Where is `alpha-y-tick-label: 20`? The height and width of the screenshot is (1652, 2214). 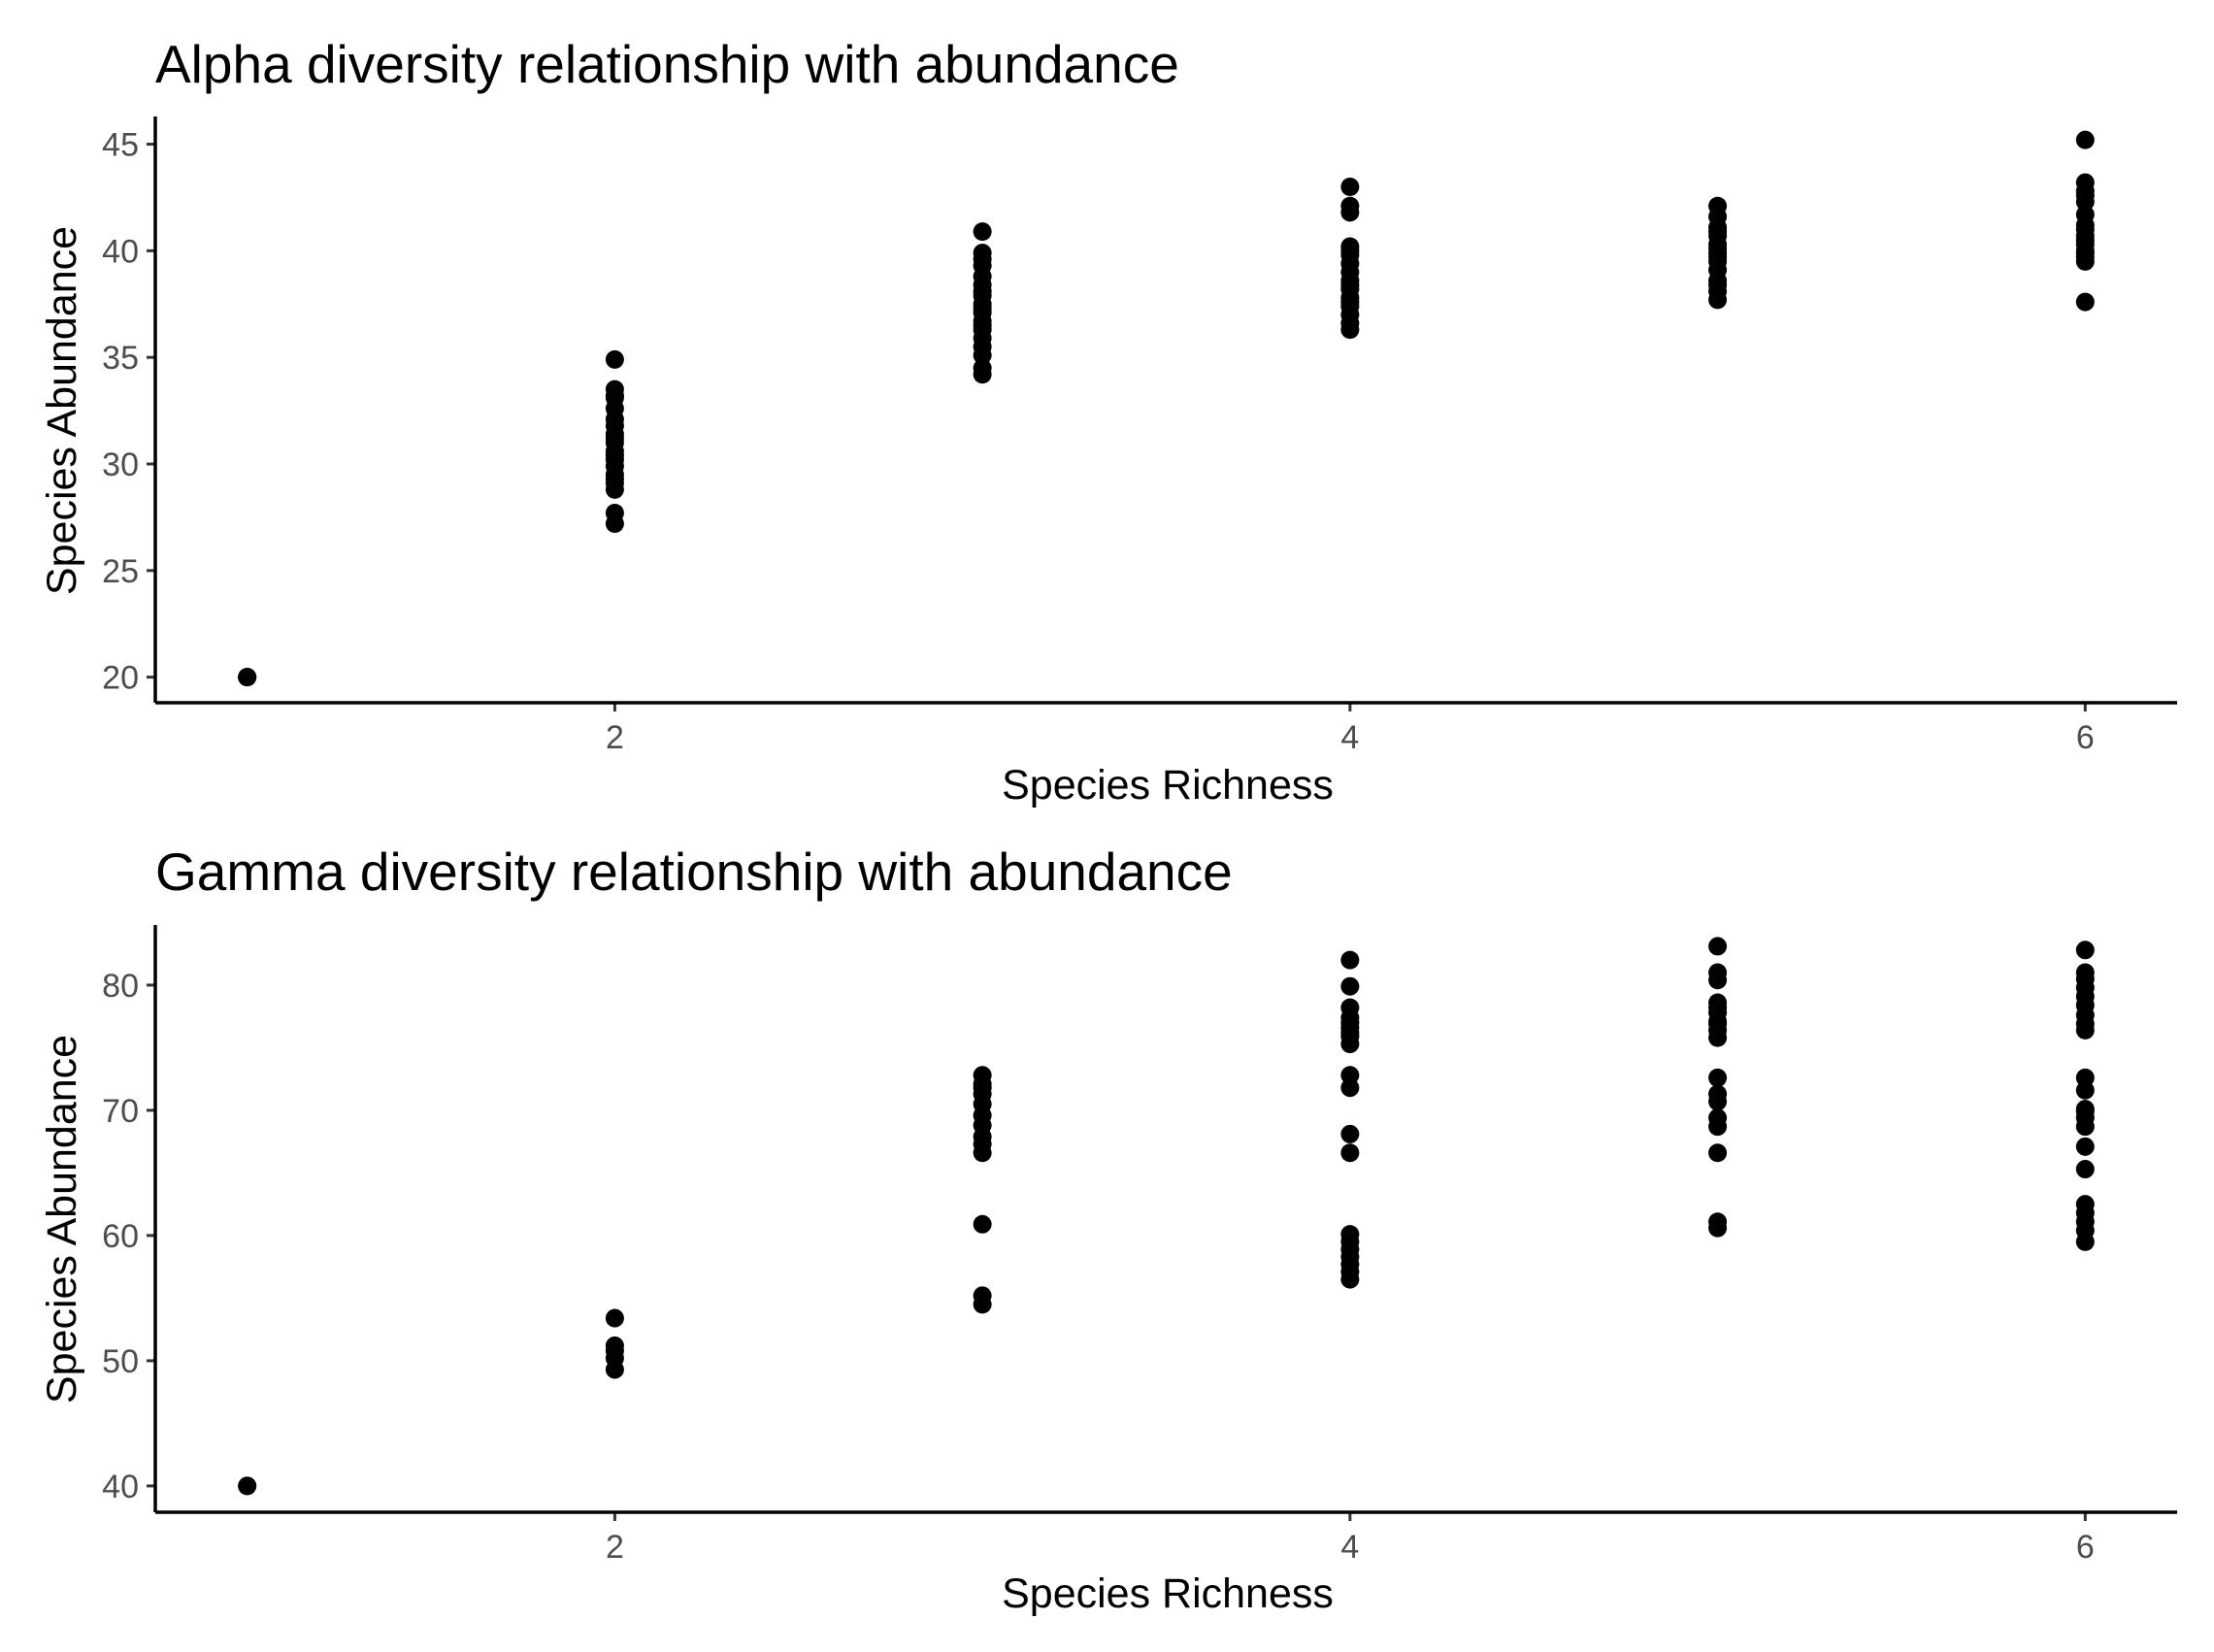
alpha-y-tick-label: 20 is located at coordinates (120, 678).